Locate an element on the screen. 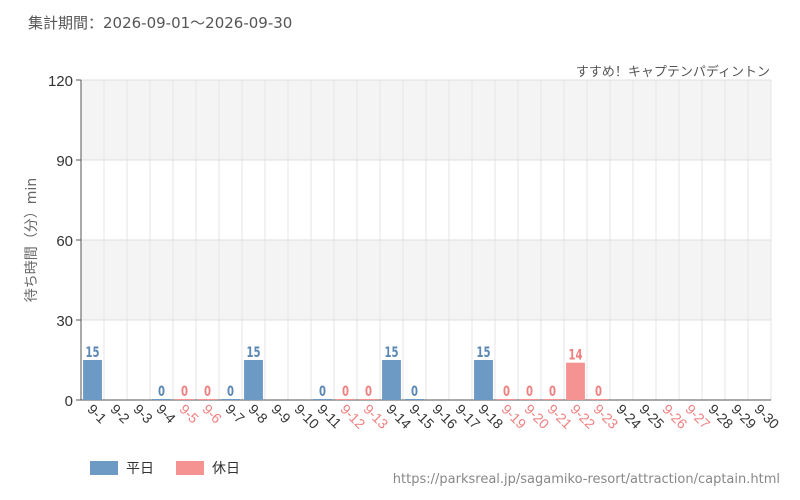 Image resolution: width=800 pixels, height=500 pixels. x-tick-label: 9-2 is located at coordinates (120, 414).